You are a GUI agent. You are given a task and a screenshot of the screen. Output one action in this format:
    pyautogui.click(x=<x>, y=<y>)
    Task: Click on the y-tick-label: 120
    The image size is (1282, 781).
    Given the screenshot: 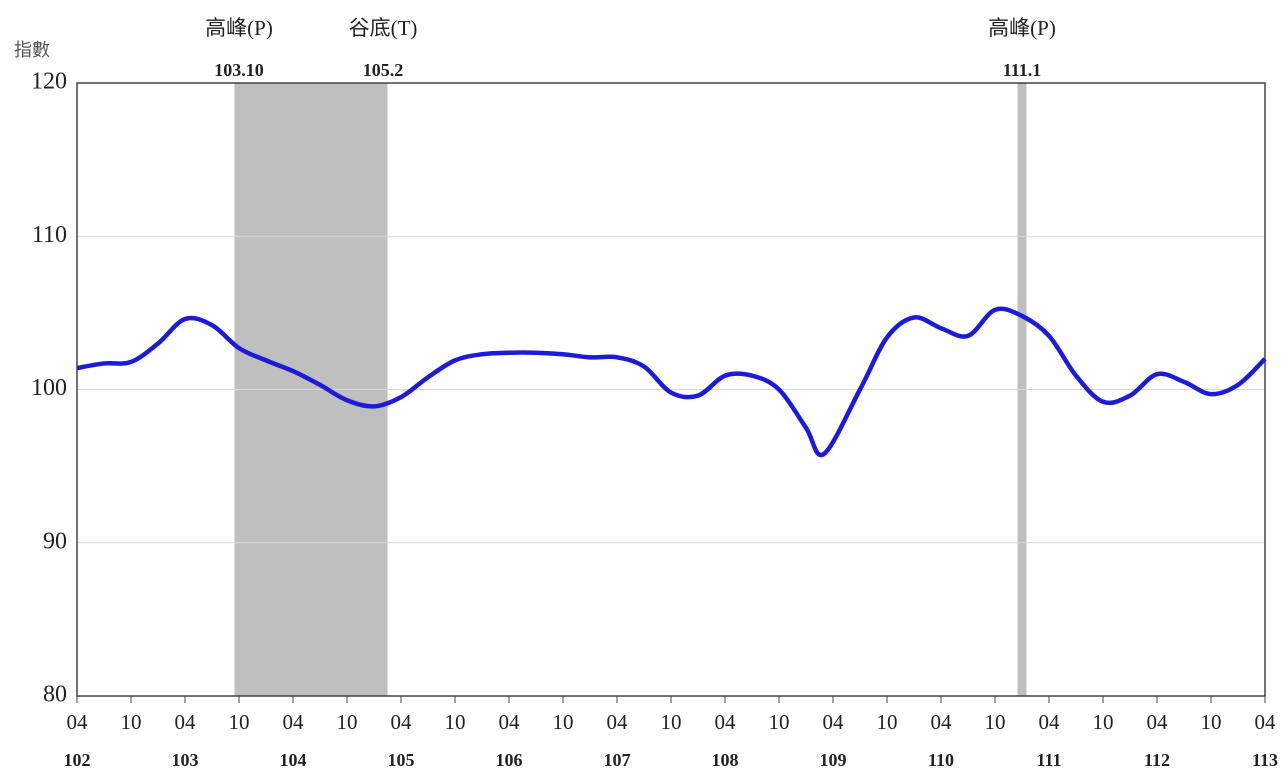 What is the action you would take?
    pyautogui.click(x=49, y=82)
    